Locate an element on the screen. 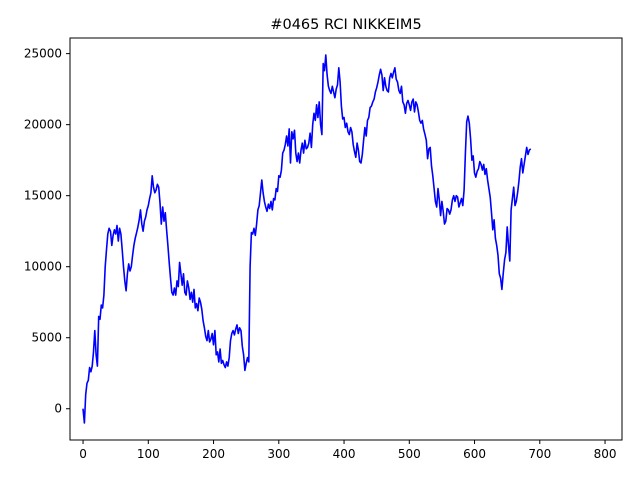 The height and width of the screenshot is (480, 640). y-tick-label: 20000 is located at coordinates (43, 125).